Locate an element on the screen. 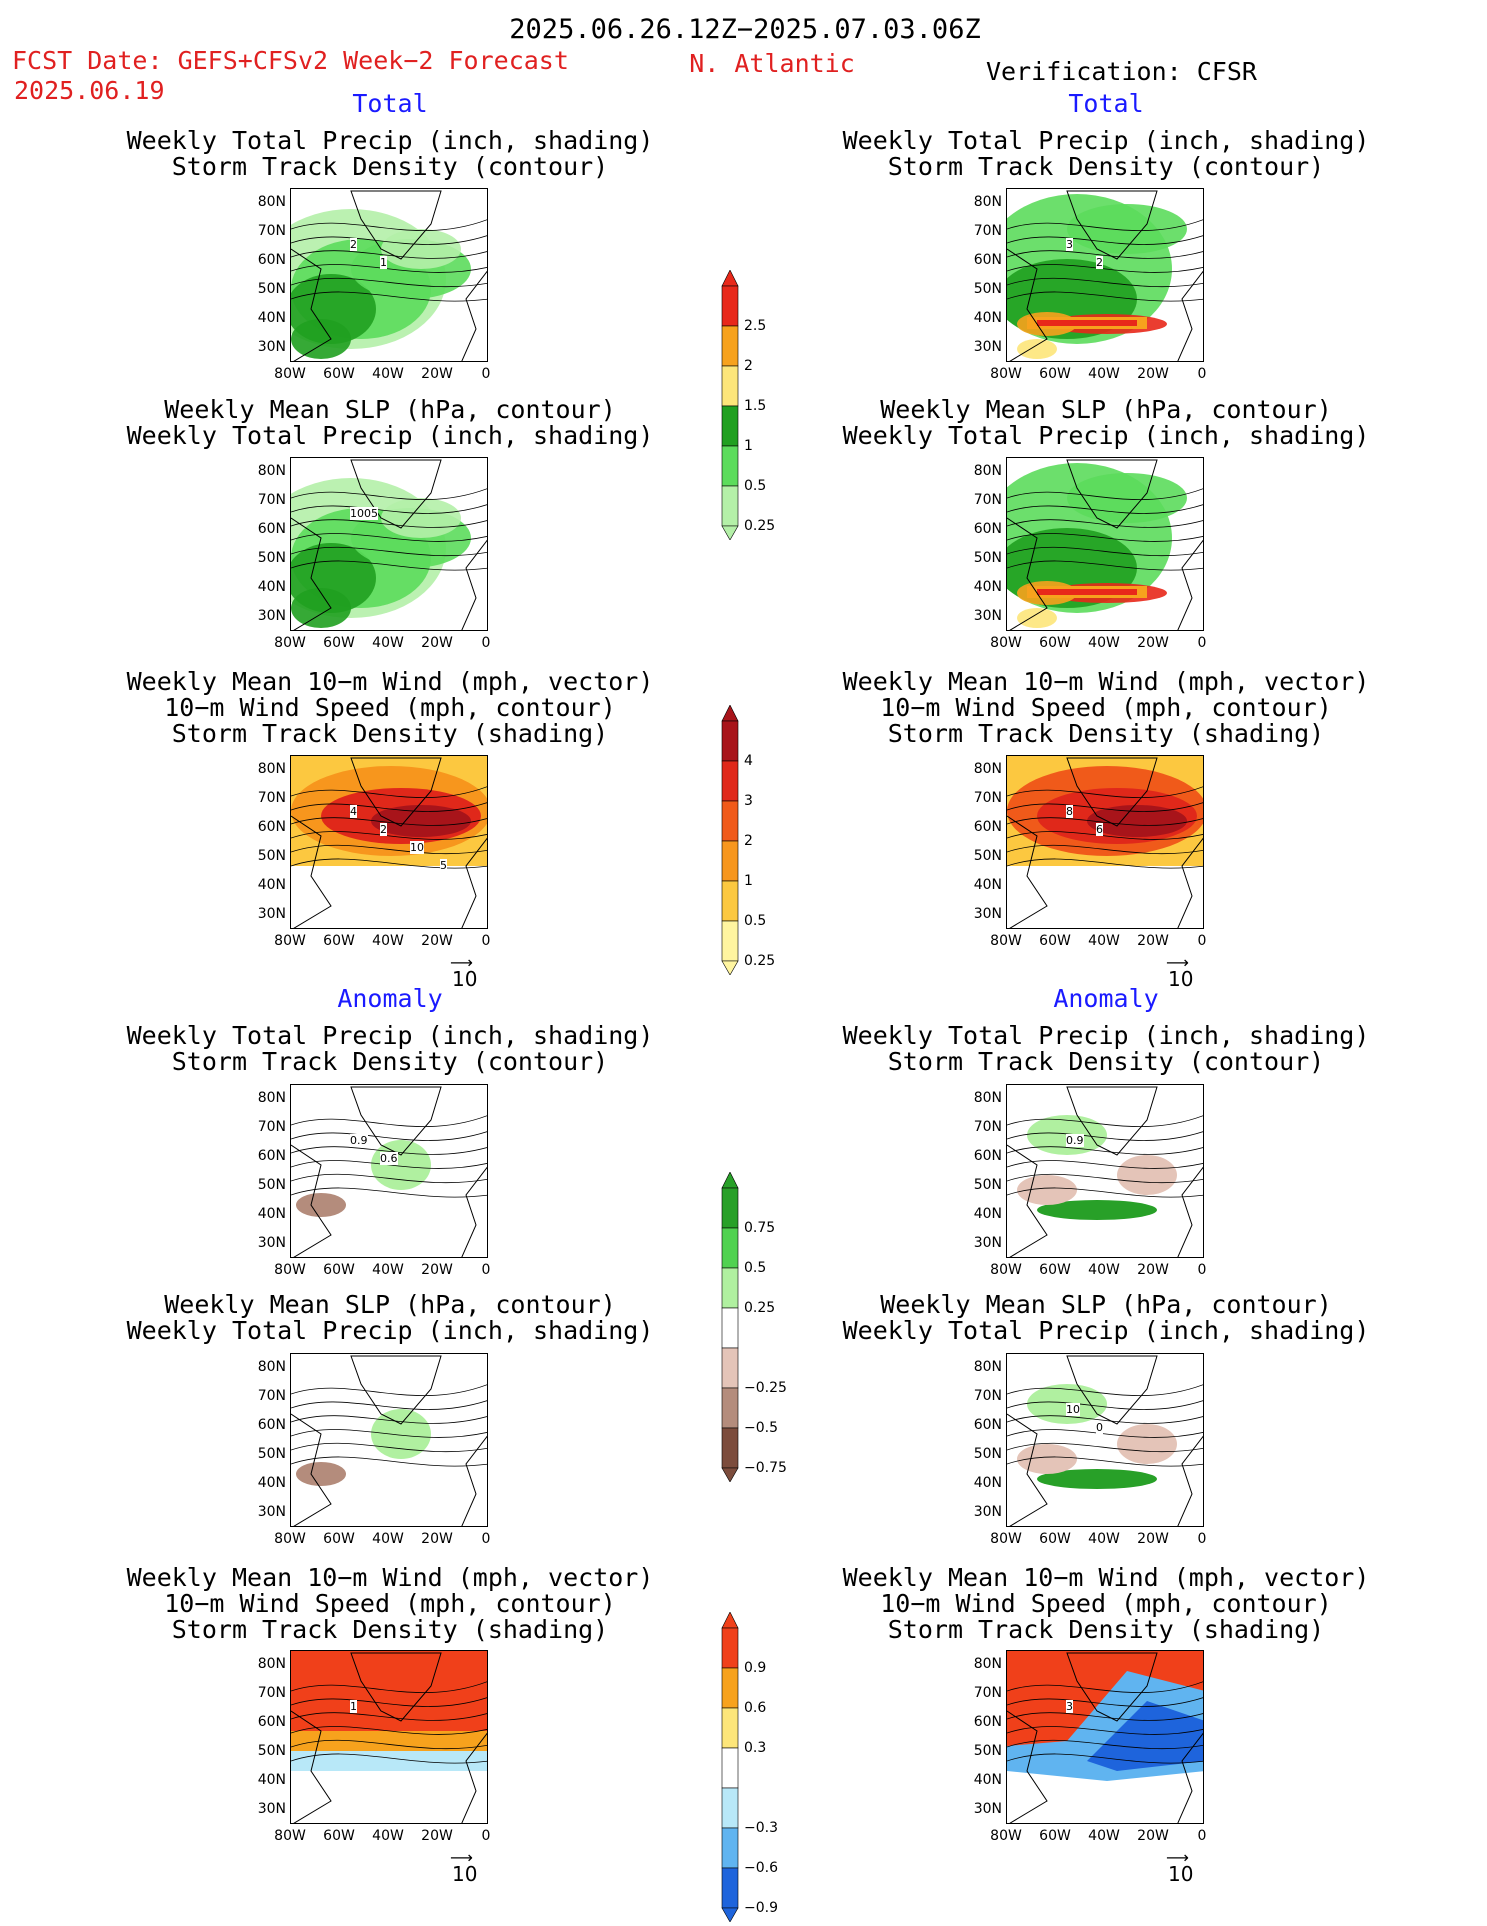 This screenshot has height=1926, width=1487. contour-label: 1005 is located at coordinates (364, 513).